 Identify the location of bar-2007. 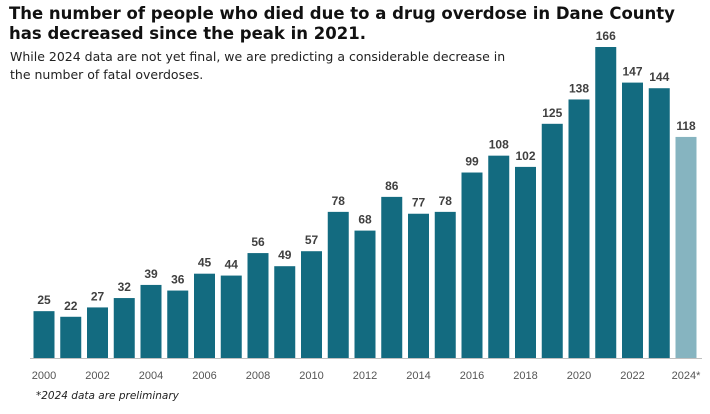
(231, 316).